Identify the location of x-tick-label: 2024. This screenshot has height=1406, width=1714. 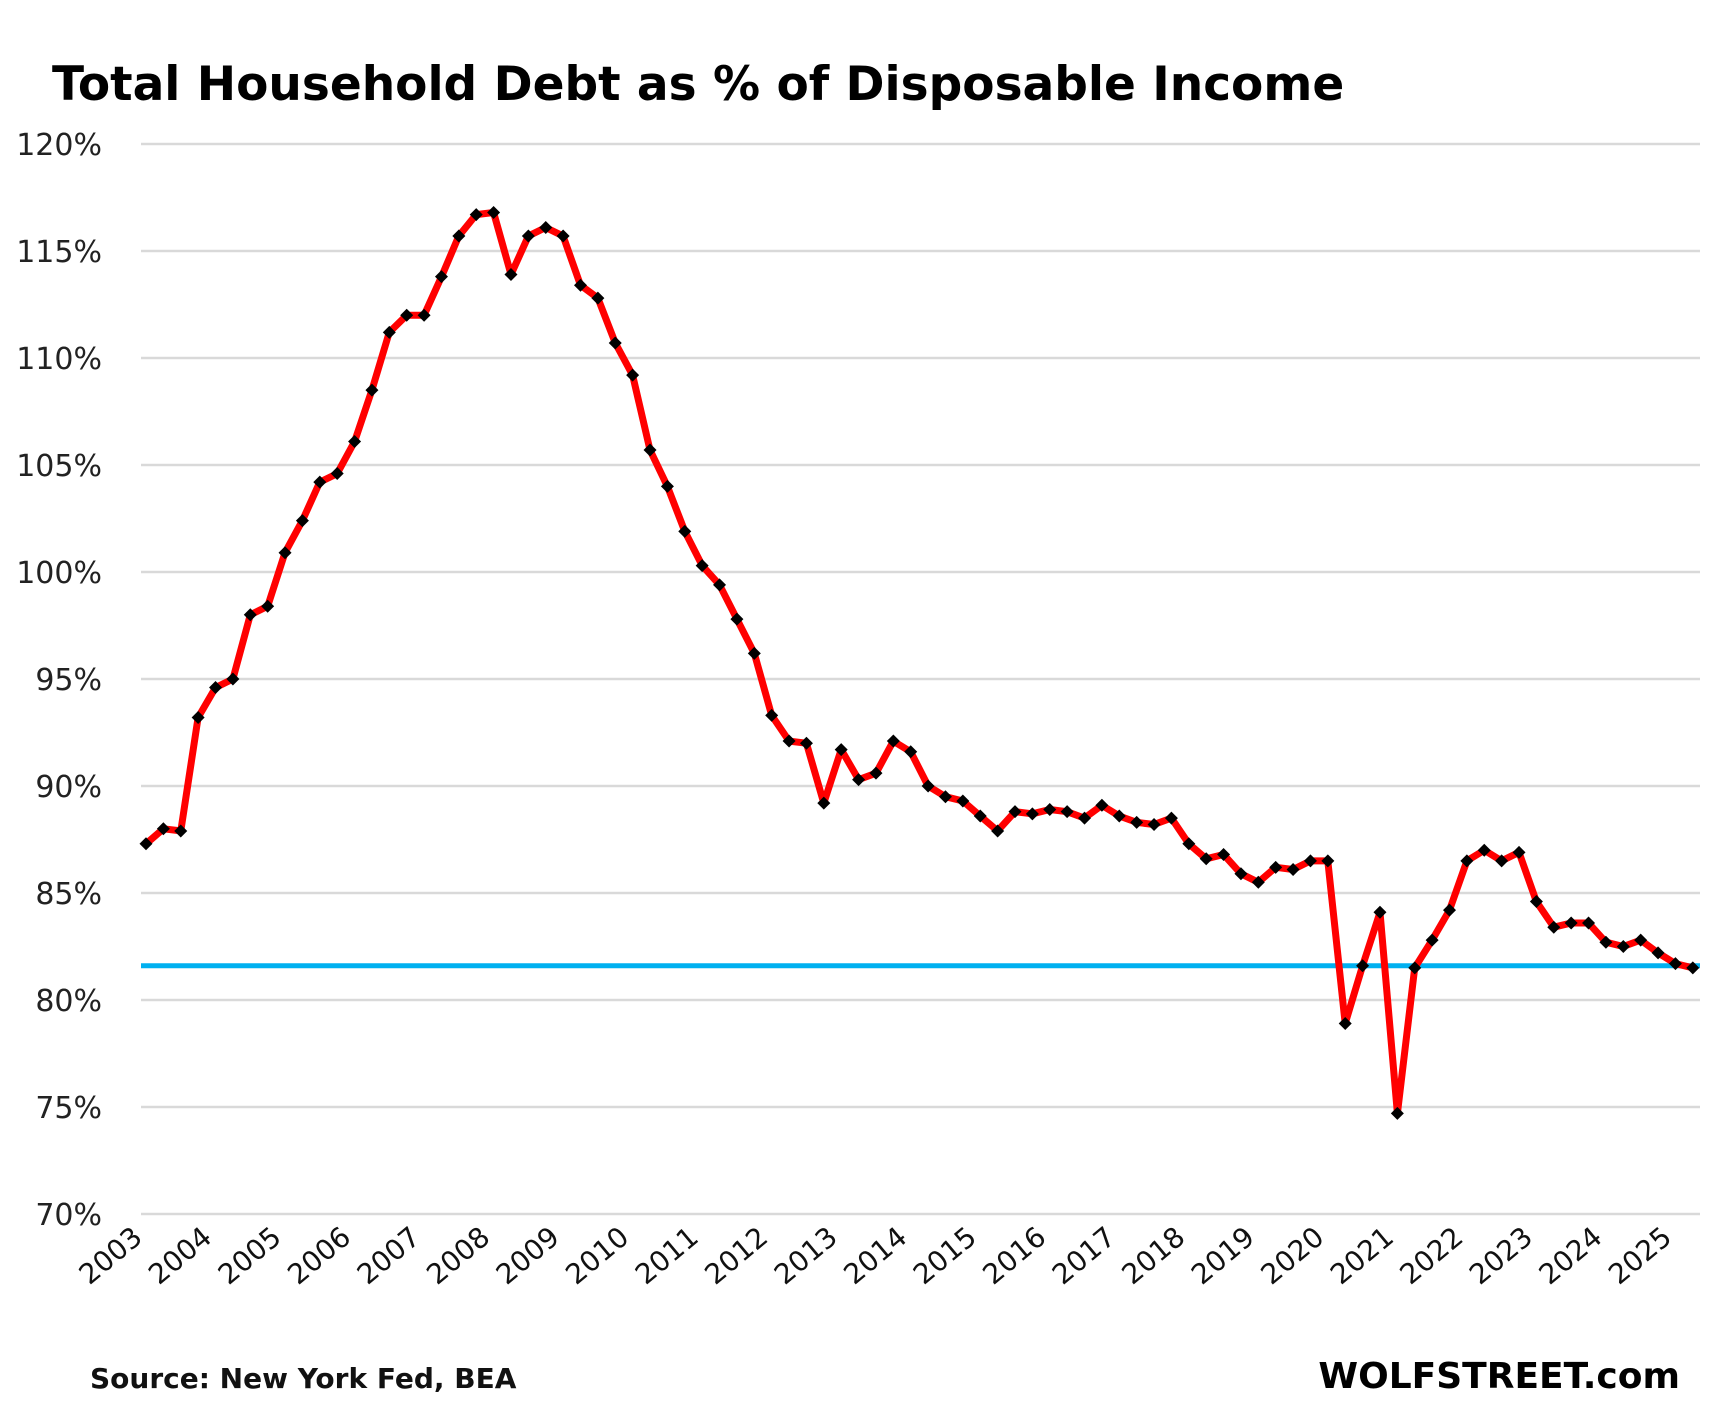
(1571, 1255).